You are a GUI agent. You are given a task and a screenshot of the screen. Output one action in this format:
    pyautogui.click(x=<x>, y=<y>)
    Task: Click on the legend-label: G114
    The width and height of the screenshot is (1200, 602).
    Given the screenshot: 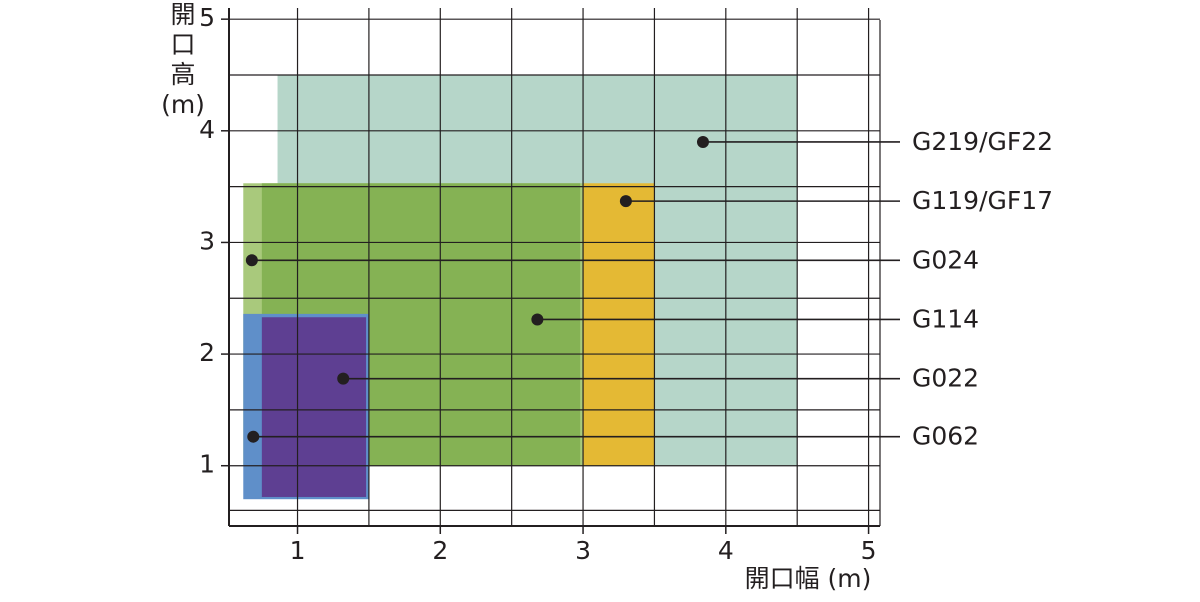 What is the action you would take?
    pyautogui.click(x=945, y=318)
    